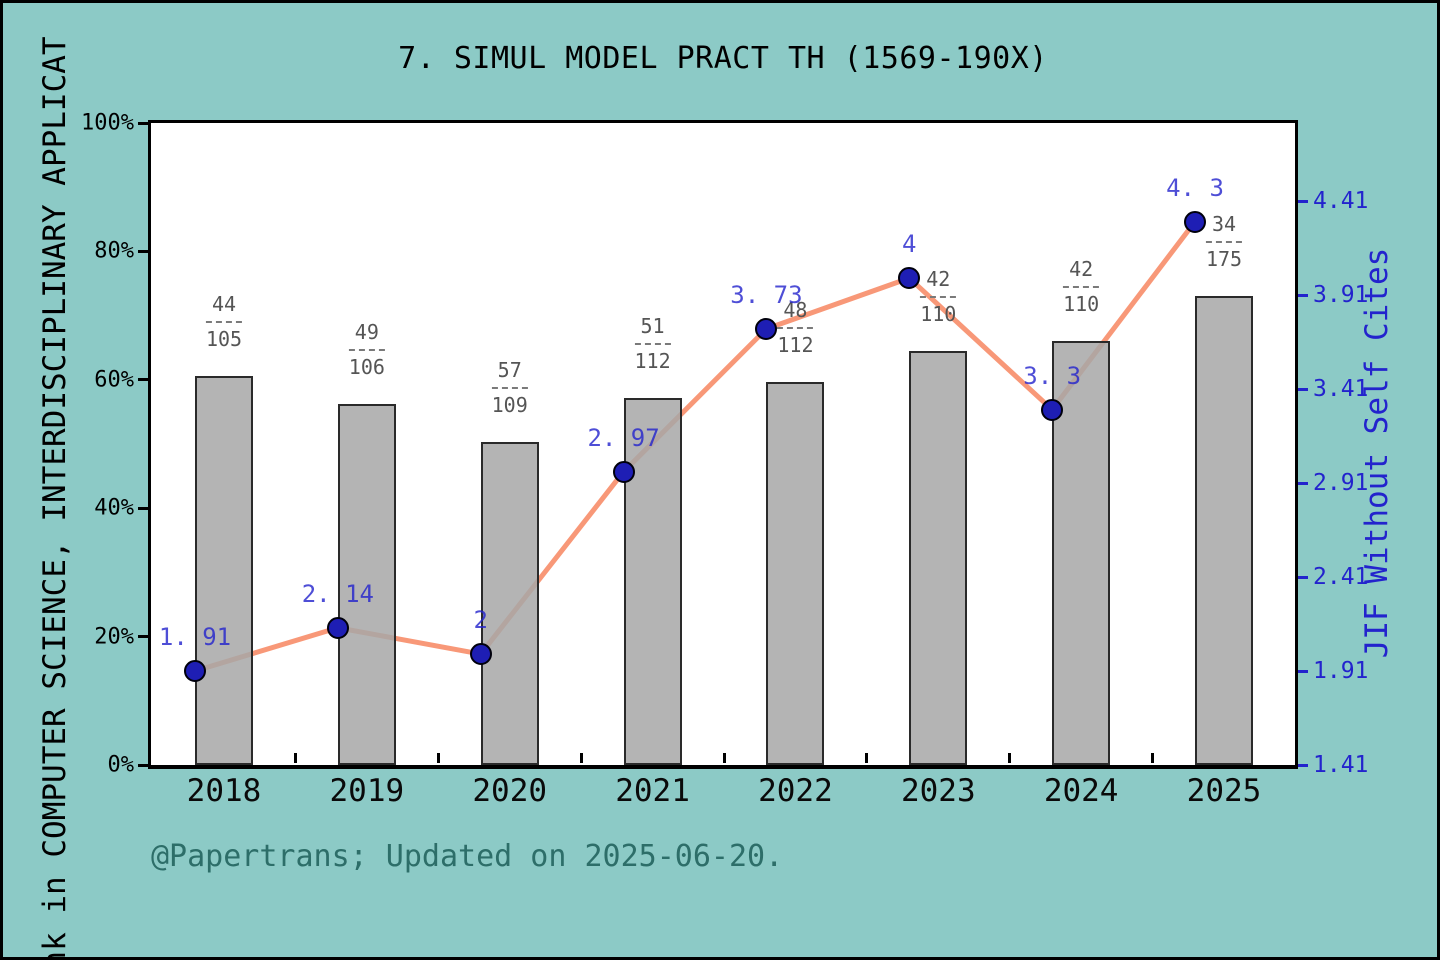 The width and height of the screenshot is (1440, 960). Describe the element at coordinates (1341, 201) in the screenshot. I see `right-tick-label-4.41: 4.41` at that location.